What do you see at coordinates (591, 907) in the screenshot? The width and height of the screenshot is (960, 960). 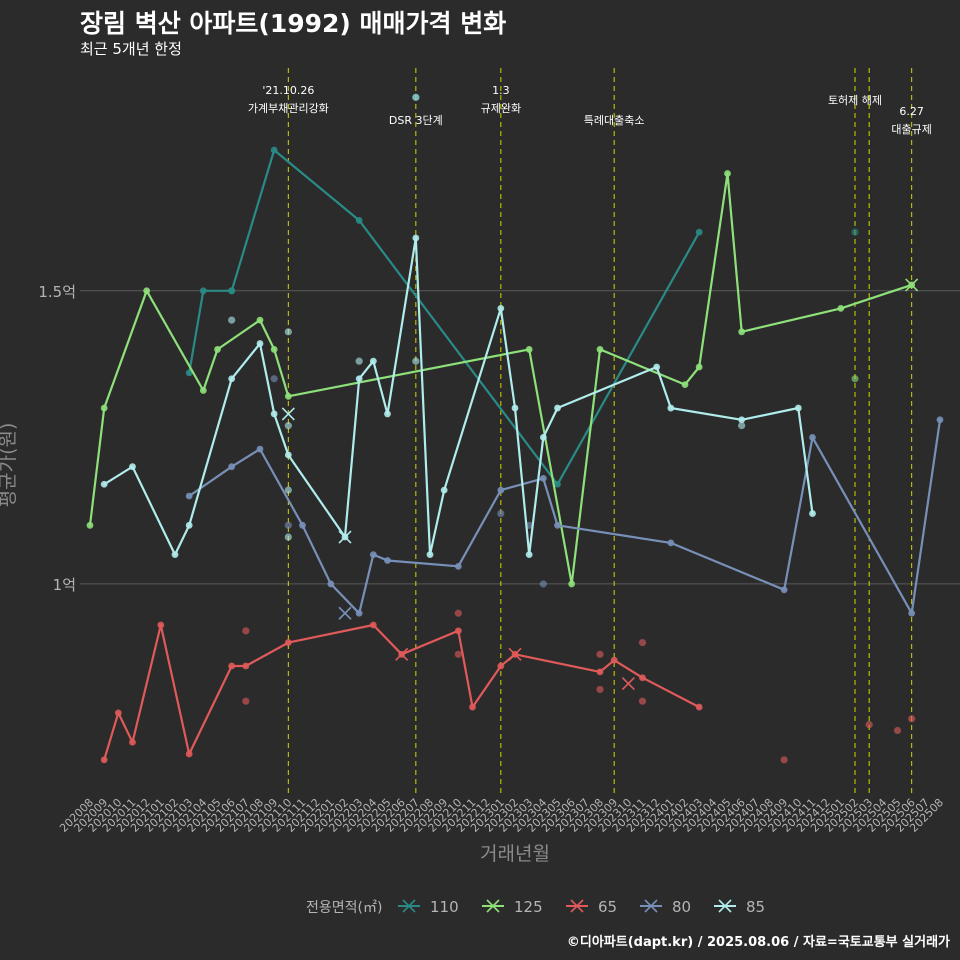 I see `legend-item-65: 65` at bounding box center [591, 907].